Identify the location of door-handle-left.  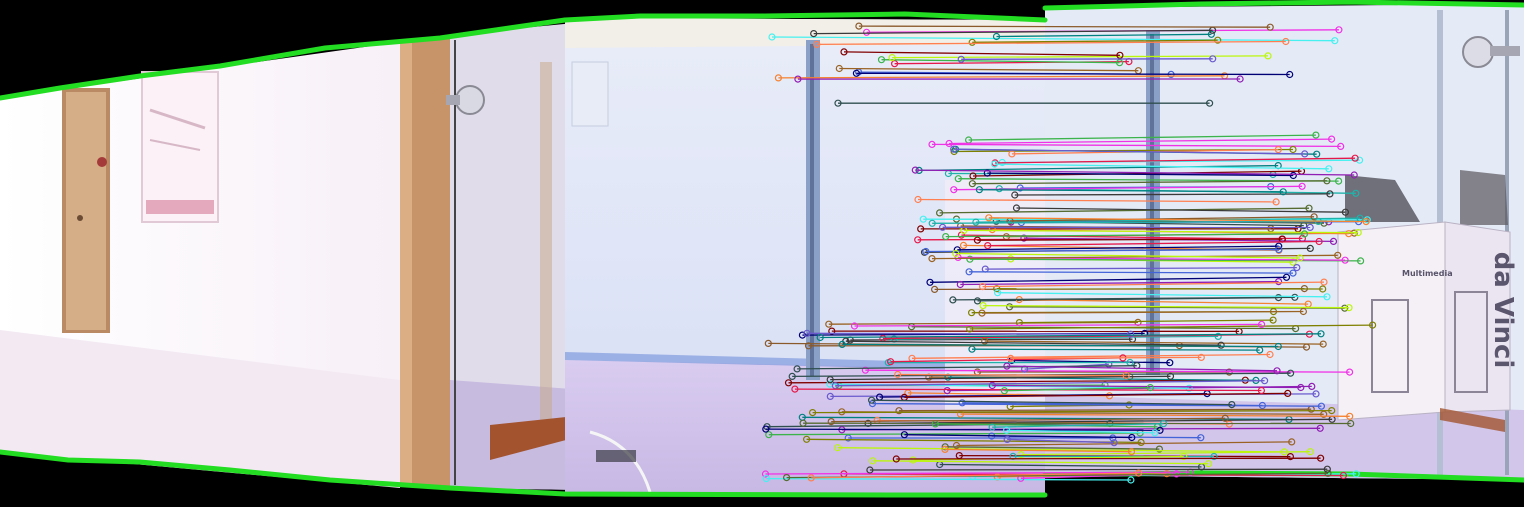
(470, 100).